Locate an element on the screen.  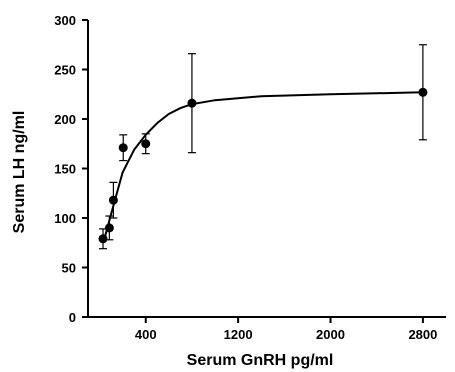
x-tick-label: 400 is located at coordinates (146, 334).